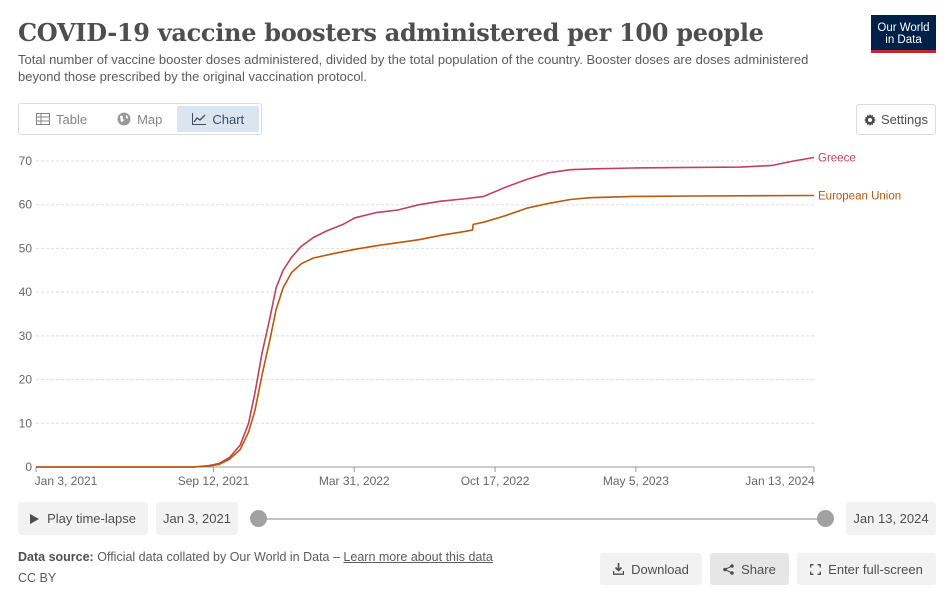 The image size is (952, 600). Describe the element at coordinates (26, 380) in the screenshot. I see `y-tick-label: 20` at that location.